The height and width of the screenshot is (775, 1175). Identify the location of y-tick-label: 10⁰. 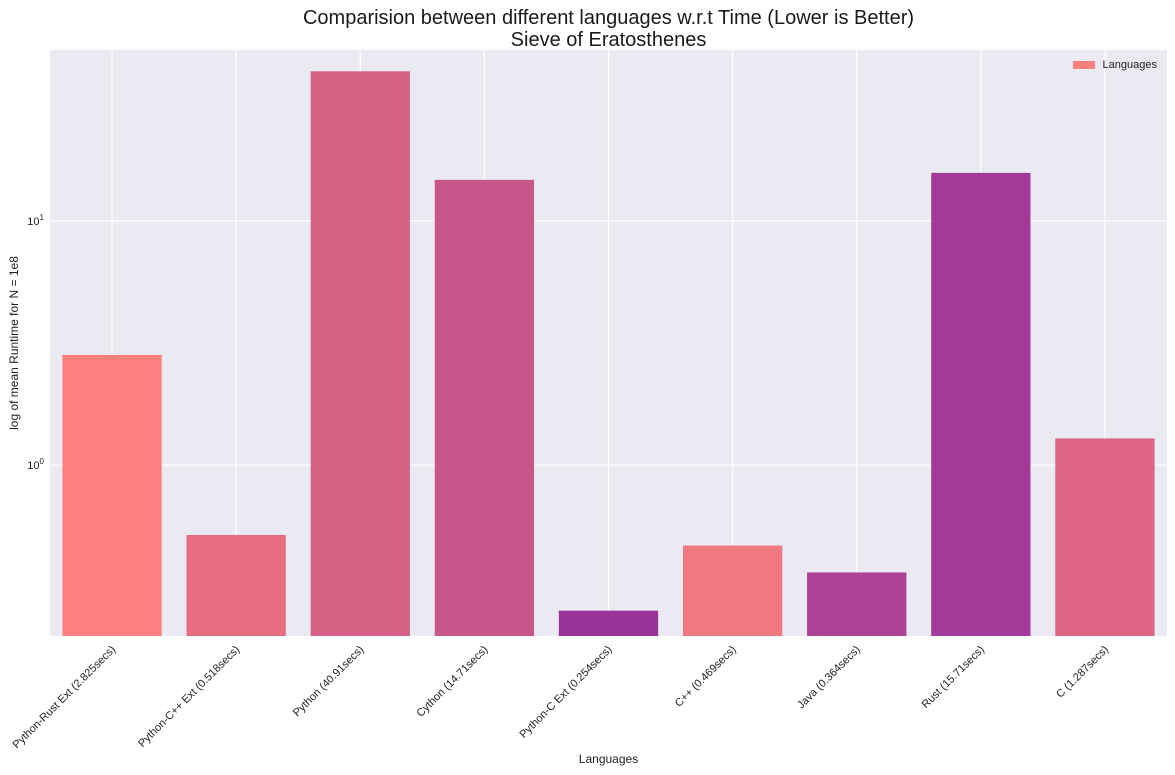
(35, 464).